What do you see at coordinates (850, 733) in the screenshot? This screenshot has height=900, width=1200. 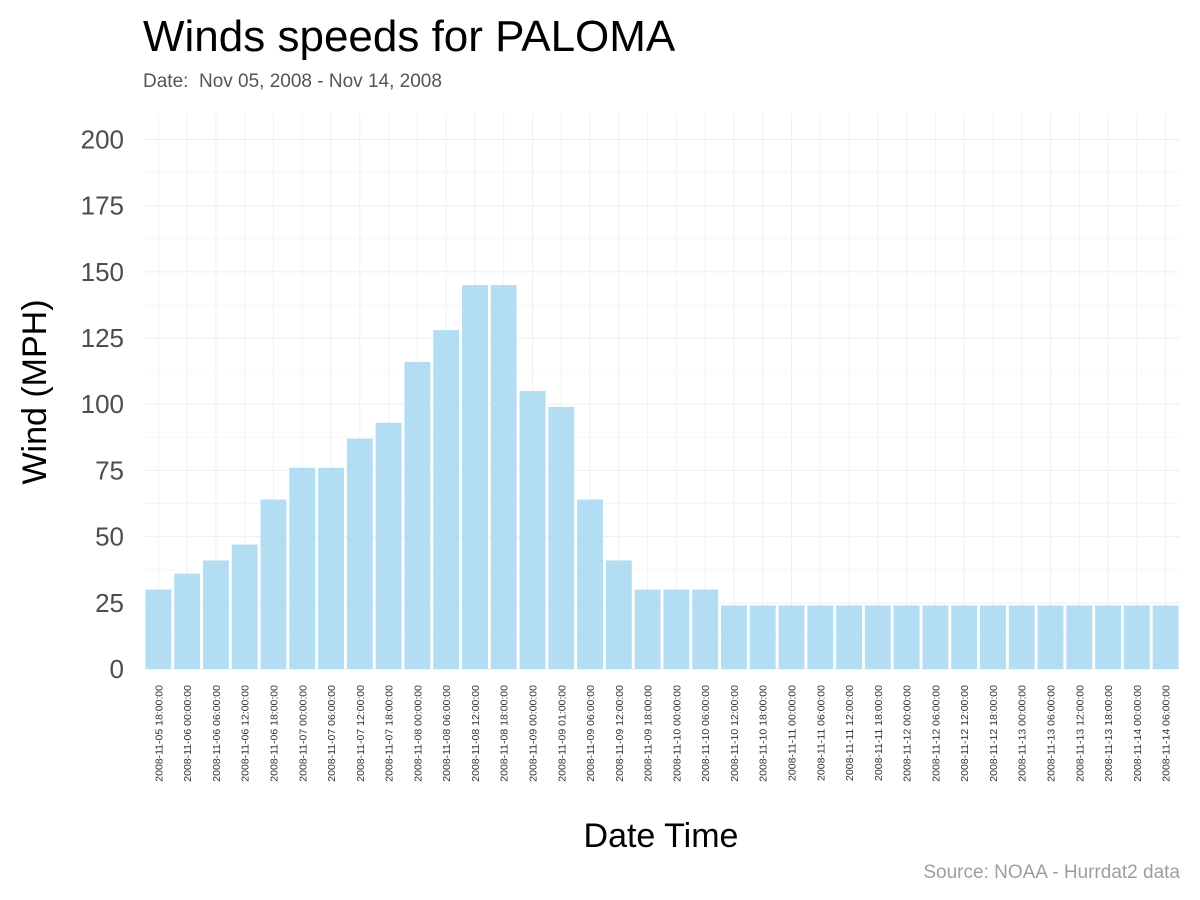 I see `x-tick-label: 2008-11-11 12:00:00` at bounding box center [850, 733].